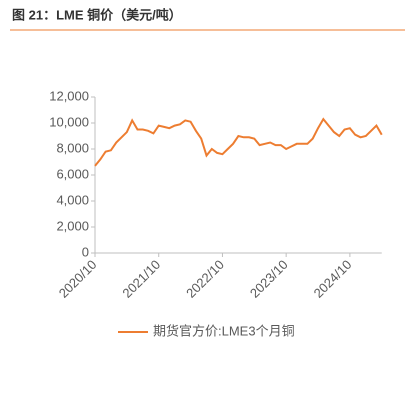 This screenshot has width=415, height=410. I want to click on x-tick-label: 2022/10, so click(205, 279).